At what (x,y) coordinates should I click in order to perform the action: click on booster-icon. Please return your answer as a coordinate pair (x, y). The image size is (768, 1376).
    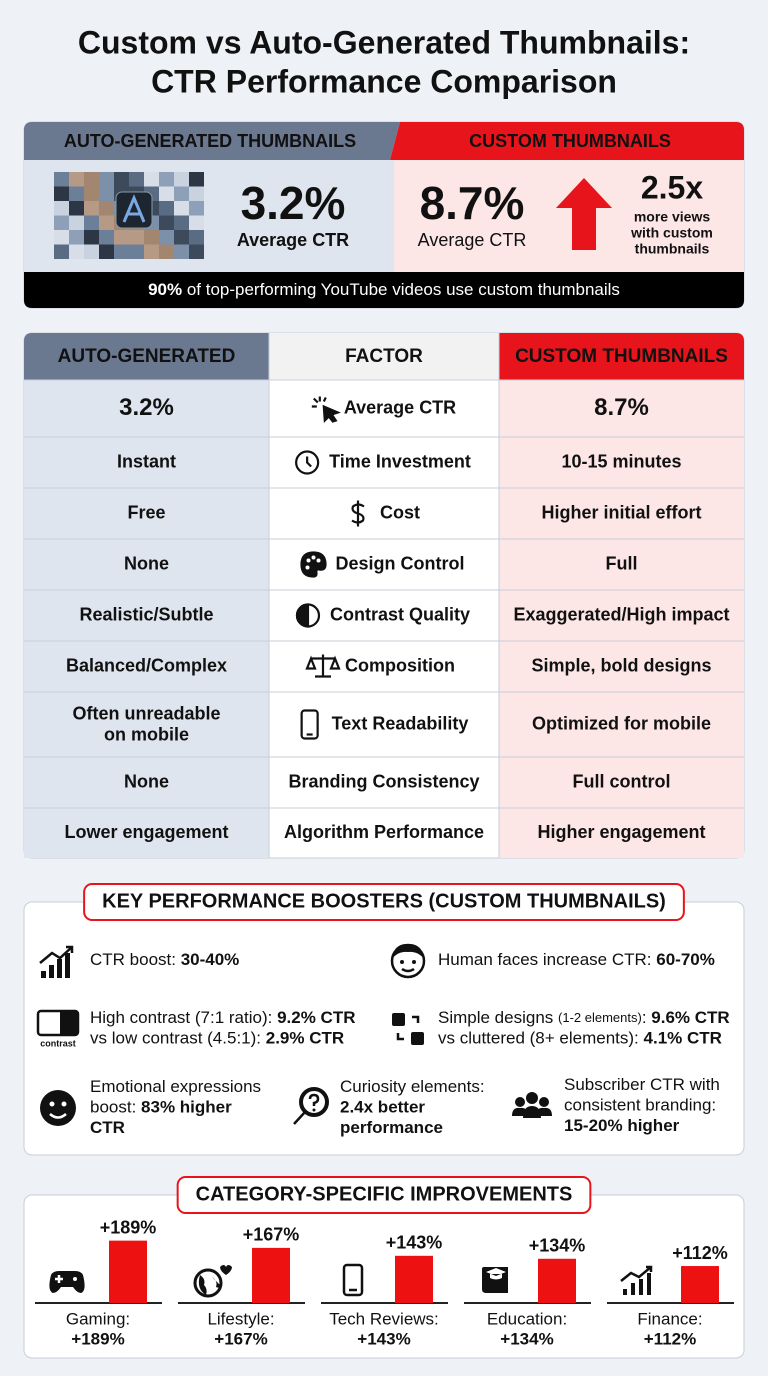
    Looking at the image, I should click on (58, 1108).